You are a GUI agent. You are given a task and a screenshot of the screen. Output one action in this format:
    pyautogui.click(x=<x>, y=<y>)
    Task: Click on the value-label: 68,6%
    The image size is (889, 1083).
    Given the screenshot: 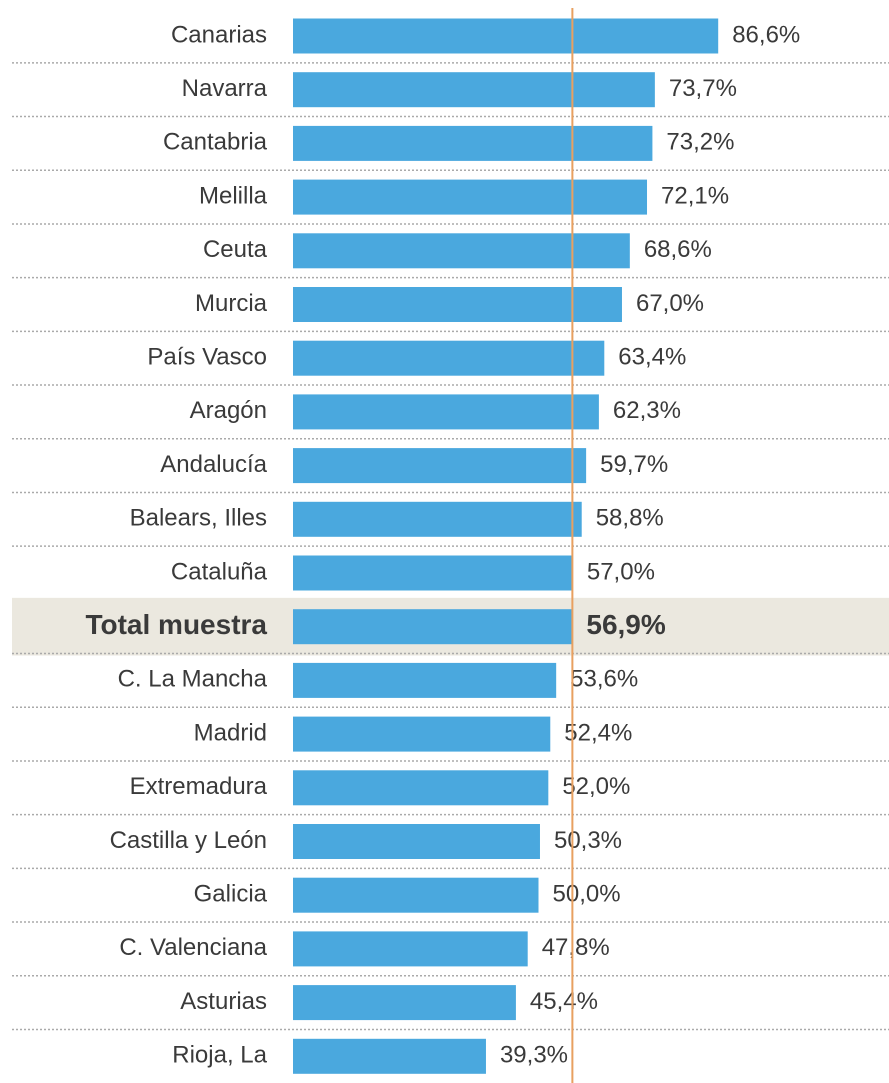 What is the action you would take?
    pyautogui.click(x=678, y=249)
    